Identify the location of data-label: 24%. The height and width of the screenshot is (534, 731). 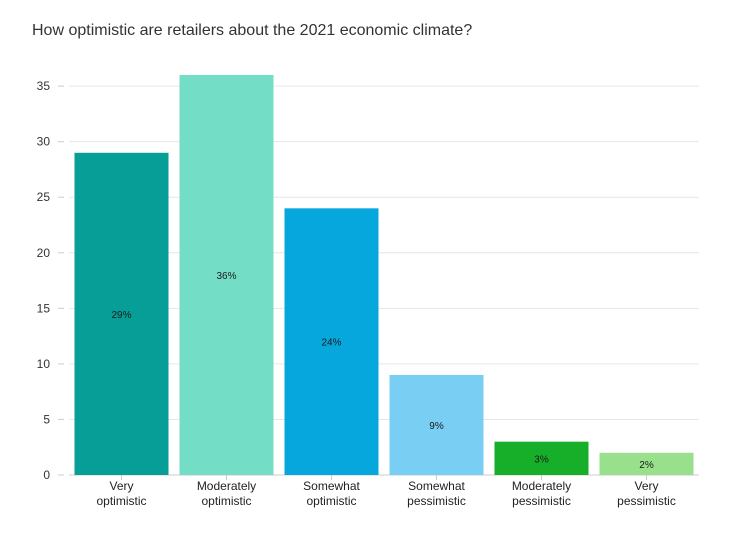
(331, 343).